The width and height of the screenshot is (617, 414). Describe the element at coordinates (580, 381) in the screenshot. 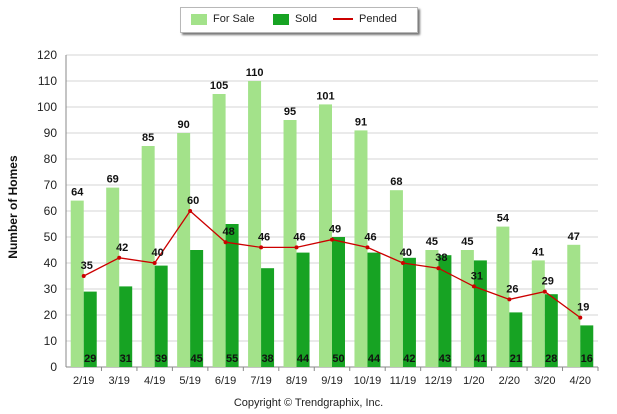

I see `x-tick-label: 4/20` at that location.